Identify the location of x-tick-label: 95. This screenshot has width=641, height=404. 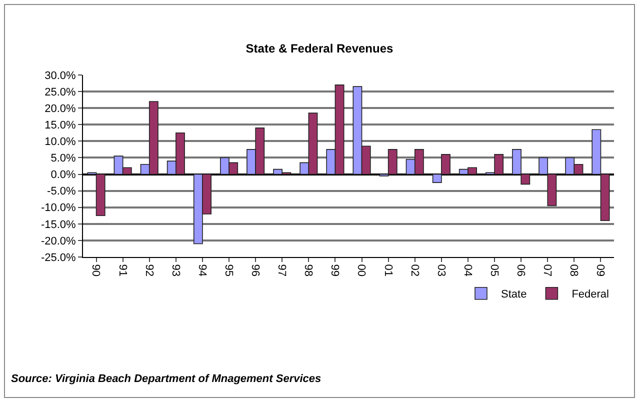
(228, 270).